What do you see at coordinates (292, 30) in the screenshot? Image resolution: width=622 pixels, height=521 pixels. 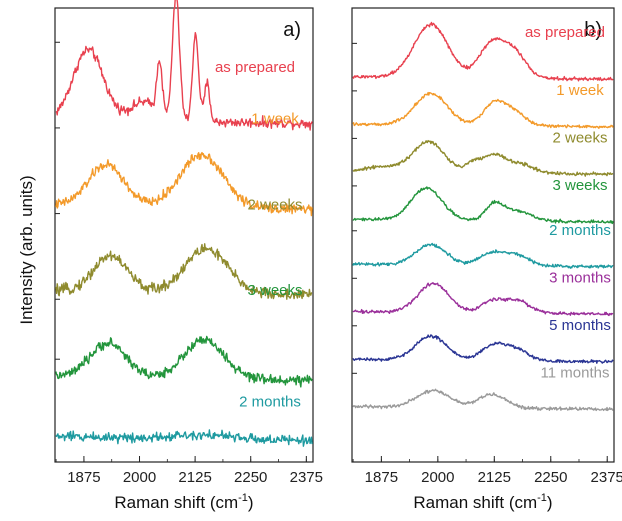 I see `panel-label-a: a)` at bounding box center [292, 30].